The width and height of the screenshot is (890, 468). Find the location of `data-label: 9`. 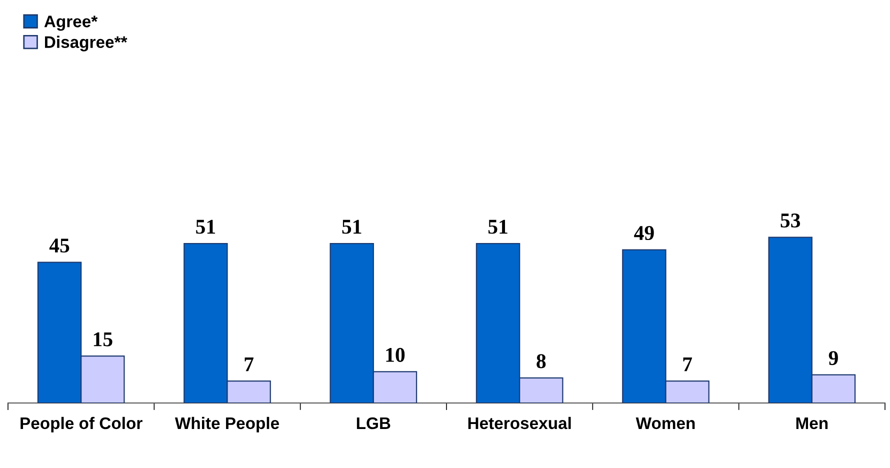

data-label: 9 is located at coordinates (833, 358).